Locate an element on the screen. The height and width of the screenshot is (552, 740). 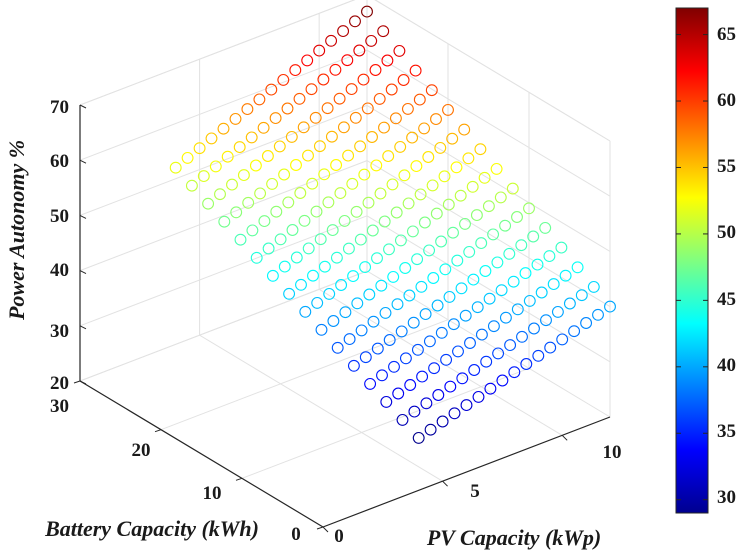
box-edge is located at coordinates (217, 53).